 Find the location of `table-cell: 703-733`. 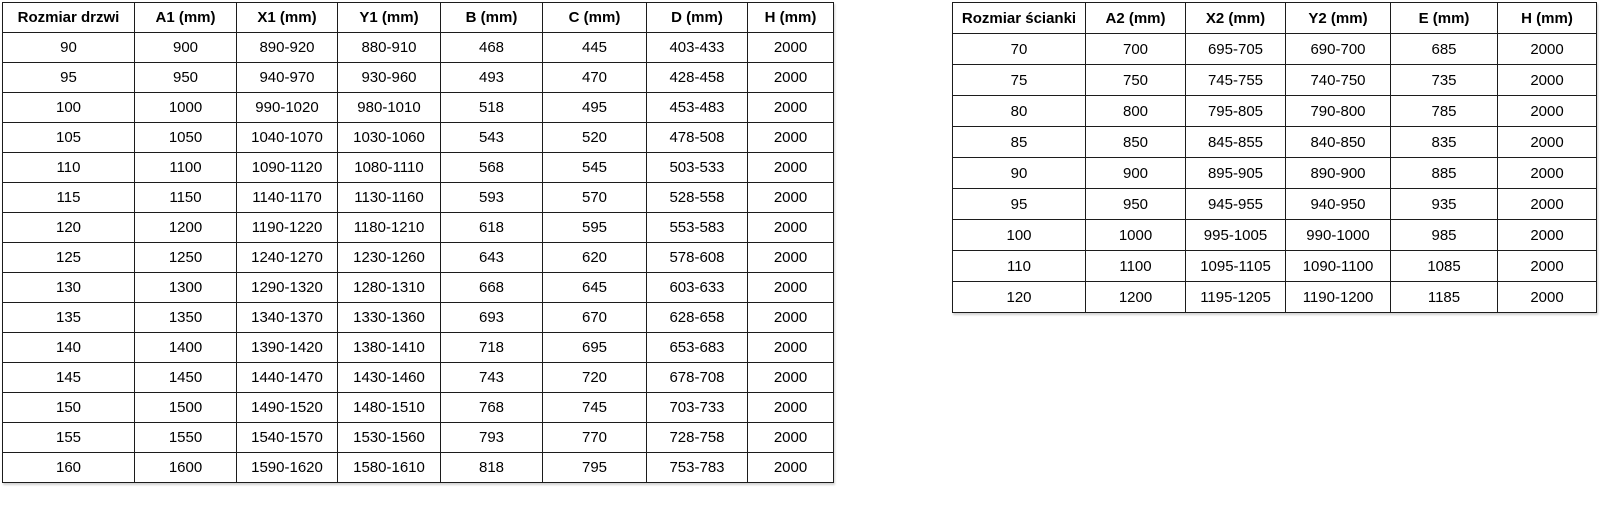

table-cell: 703-733 is located at coordinates (697, 407).